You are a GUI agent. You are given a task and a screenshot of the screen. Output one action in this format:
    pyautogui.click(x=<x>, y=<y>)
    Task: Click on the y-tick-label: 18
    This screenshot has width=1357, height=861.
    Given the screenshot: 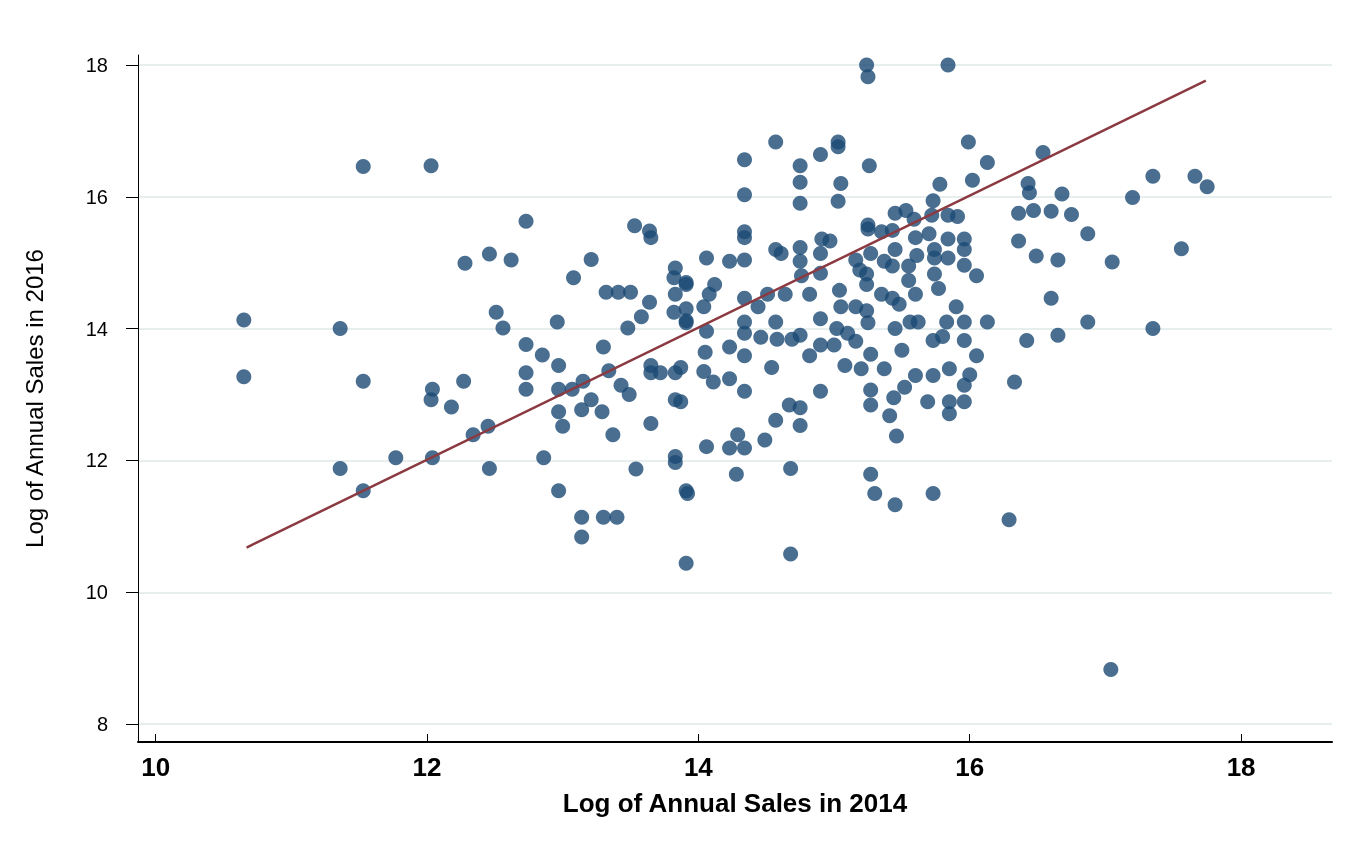 What is the action you would take?
    pyautogui.click(x=96, y=64)
    